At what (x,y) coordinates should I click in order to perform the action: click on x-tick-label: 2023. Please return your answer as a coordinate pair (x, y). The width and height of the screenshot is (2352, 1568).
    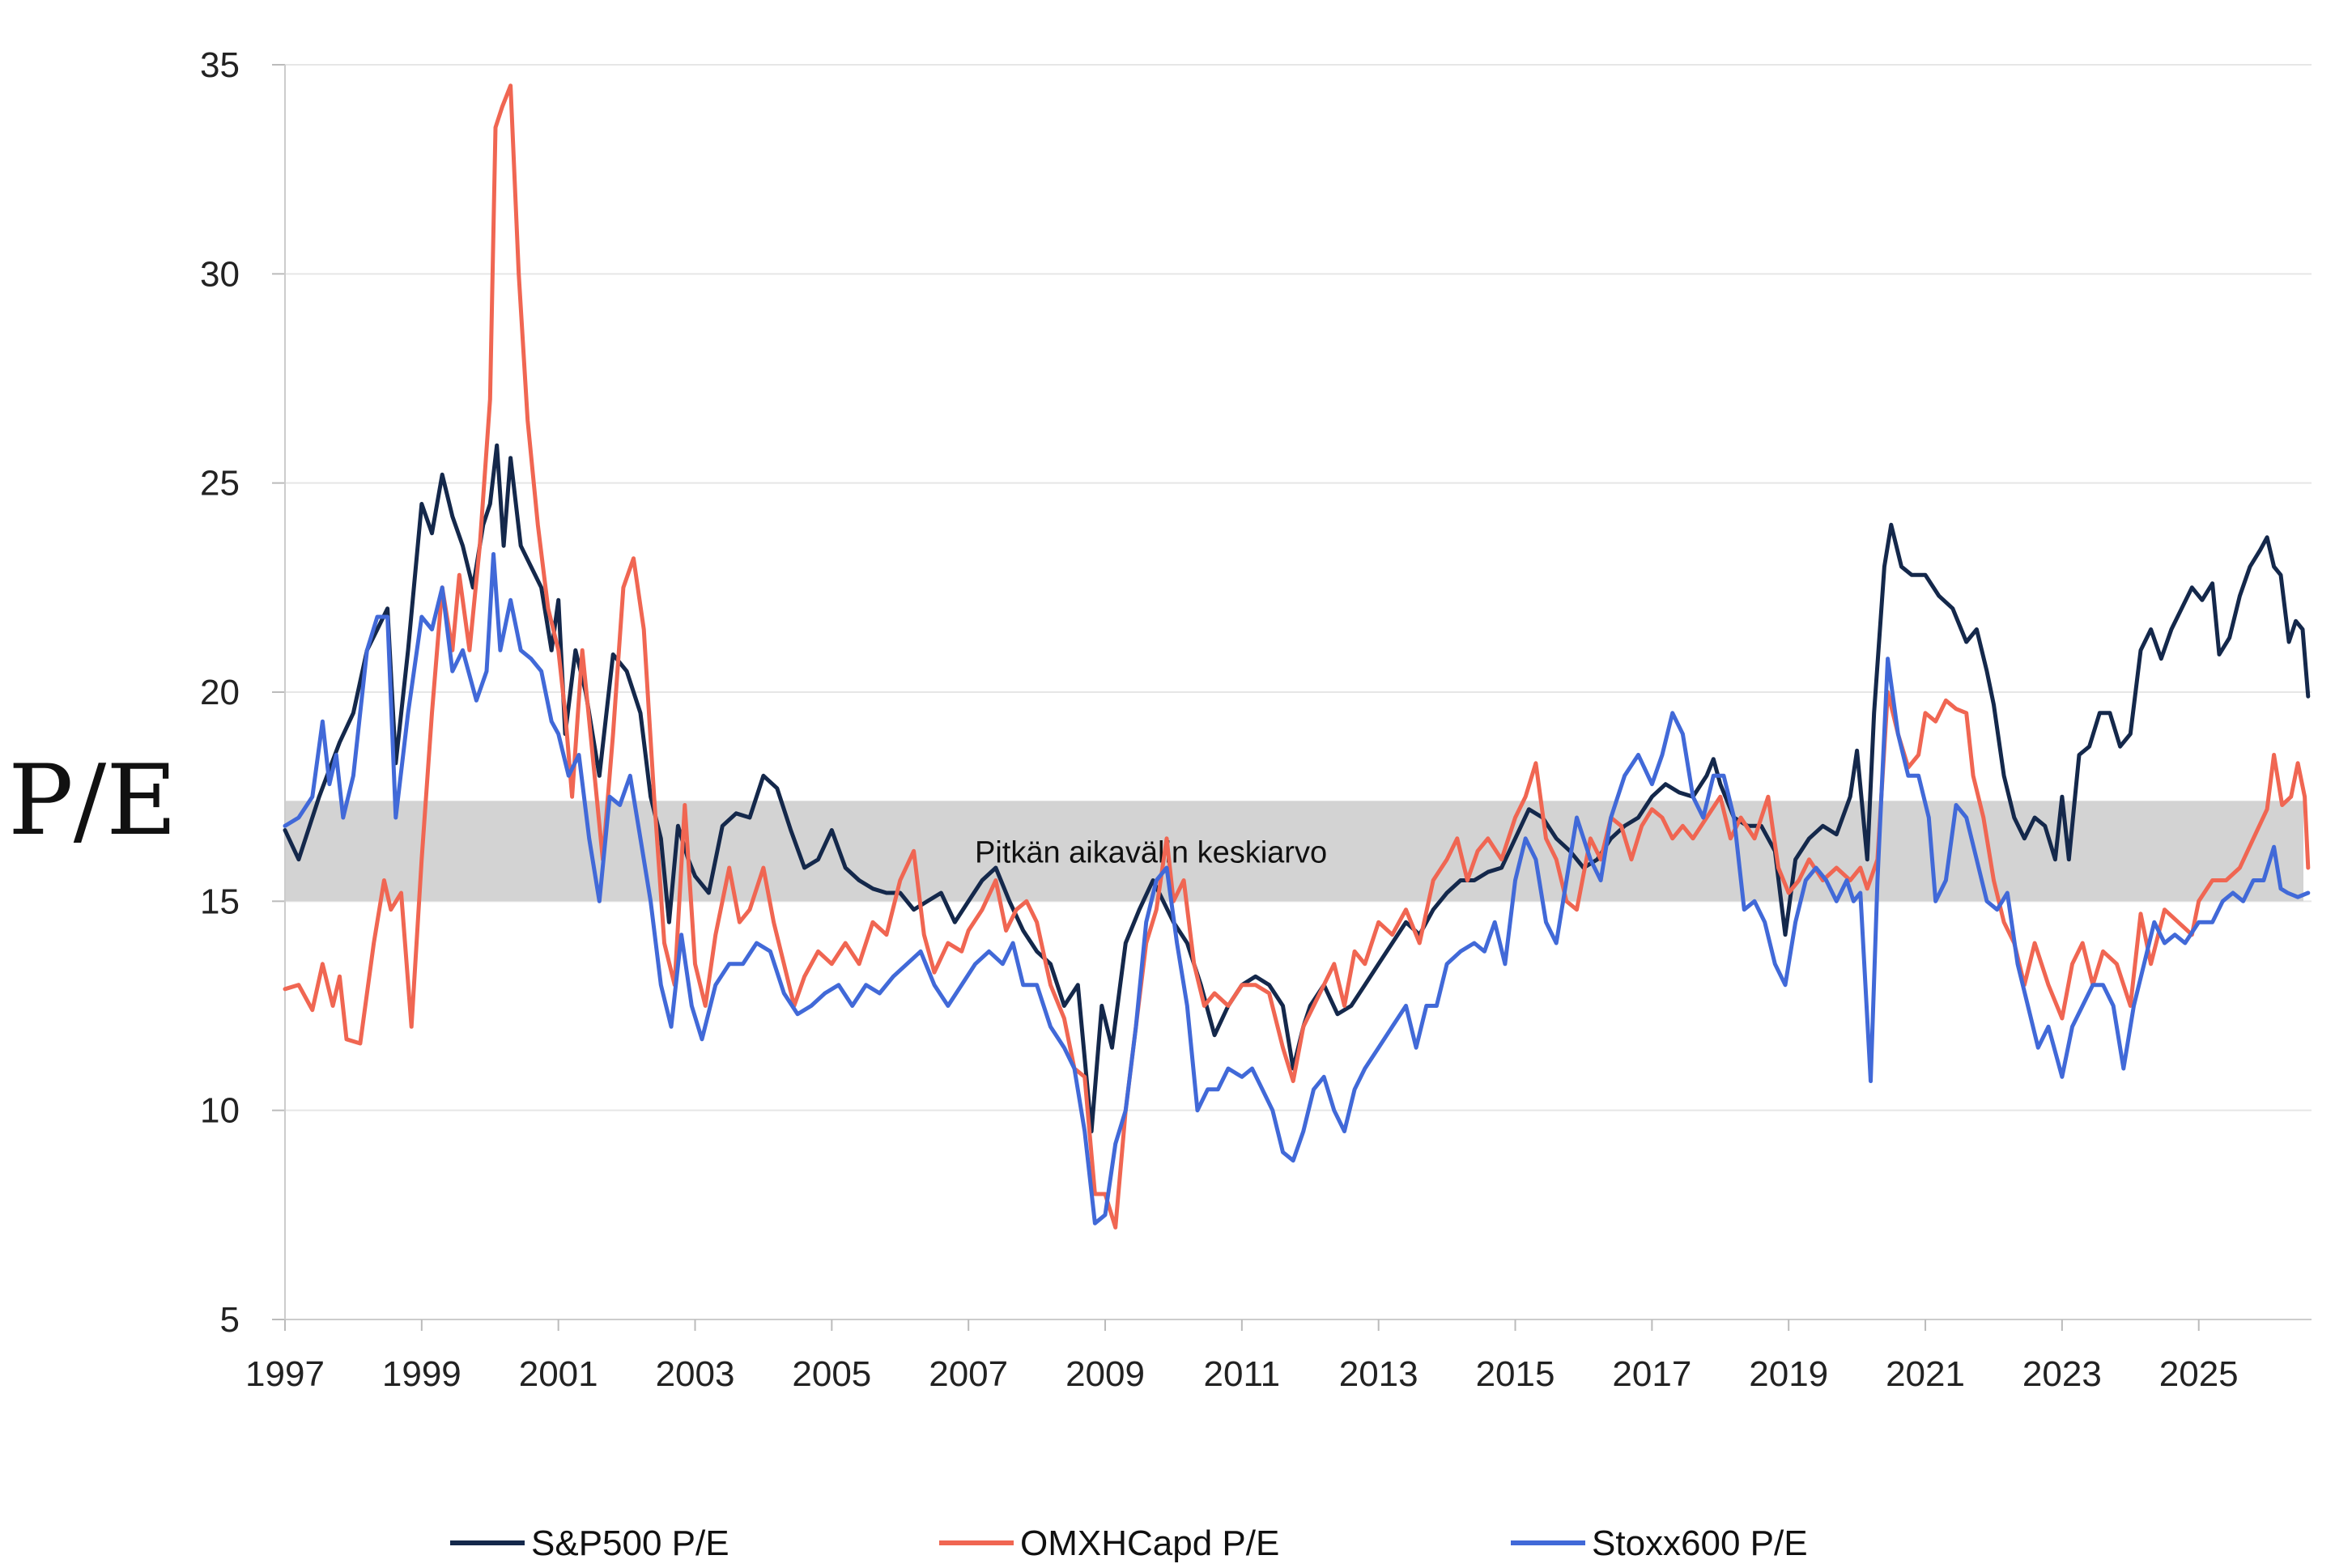
    Looking at the image, I should click on (2062, 1374).